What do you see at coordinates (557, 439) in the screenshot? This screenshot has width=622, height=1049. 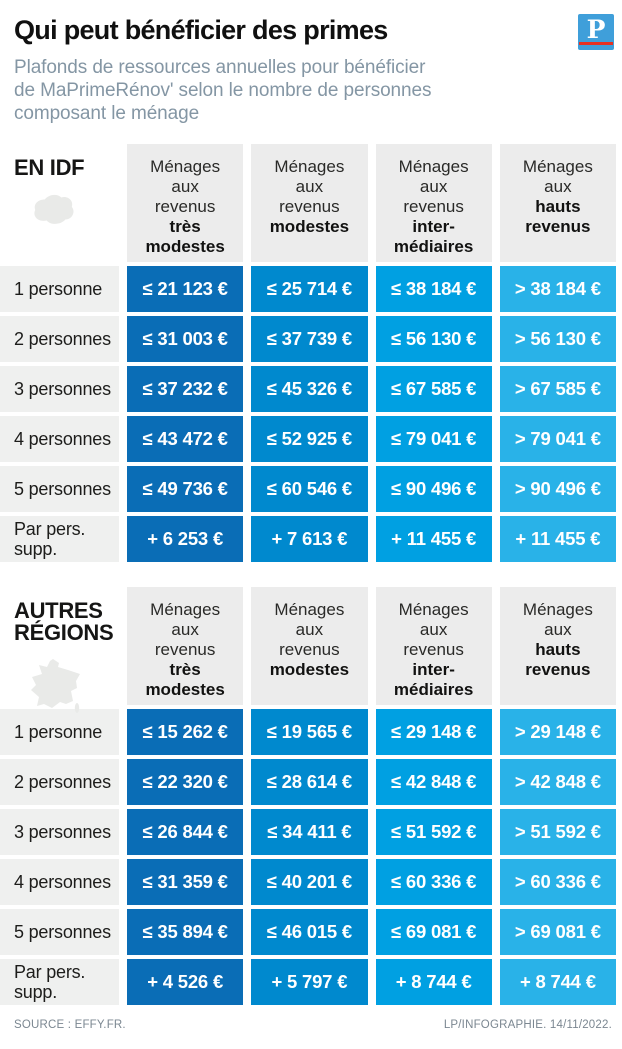 I see `value-cell: > 79 041 €` at bounding box center [557, 439].